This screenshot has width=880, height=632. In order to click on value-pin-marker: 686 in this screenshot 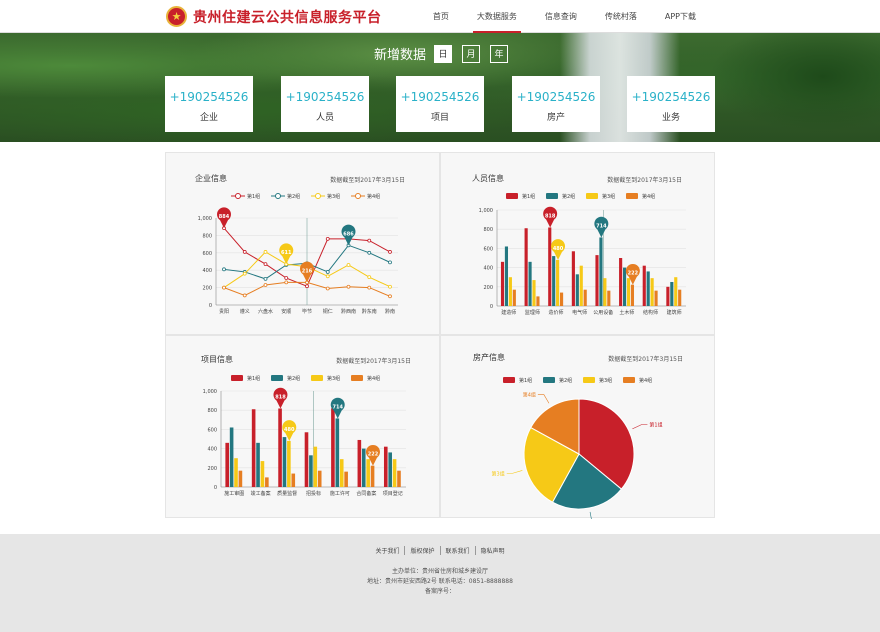, I will do `click(348, 235)`.